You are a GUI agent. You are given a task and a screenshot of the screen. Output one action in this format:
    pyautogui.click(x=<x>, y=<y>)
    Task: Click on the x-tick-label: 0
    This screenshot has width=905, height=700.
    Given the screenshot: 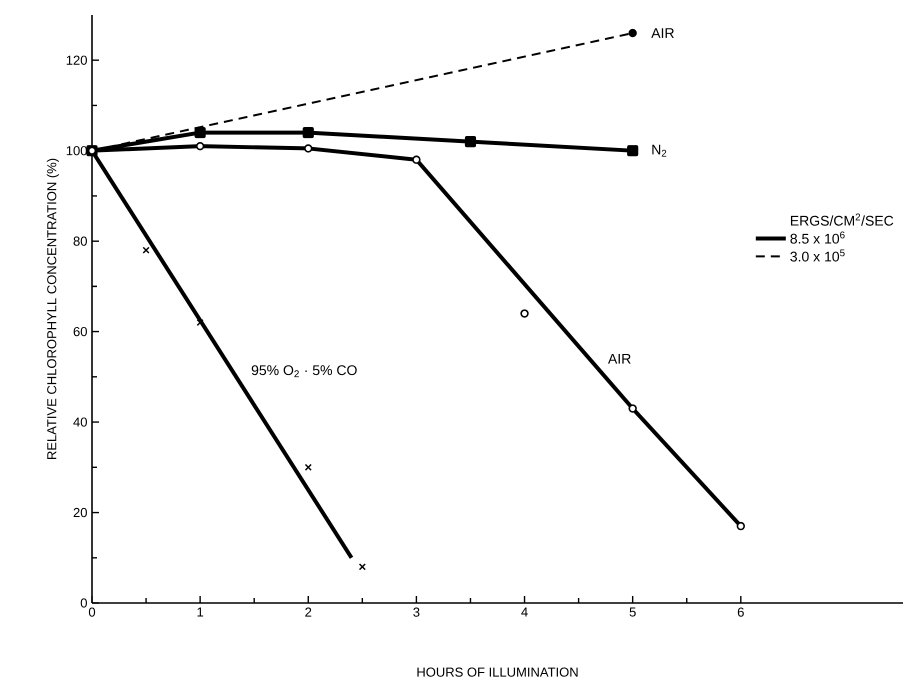 What is the action you would take?
    pyautogui.click(x=92, y=612)
    